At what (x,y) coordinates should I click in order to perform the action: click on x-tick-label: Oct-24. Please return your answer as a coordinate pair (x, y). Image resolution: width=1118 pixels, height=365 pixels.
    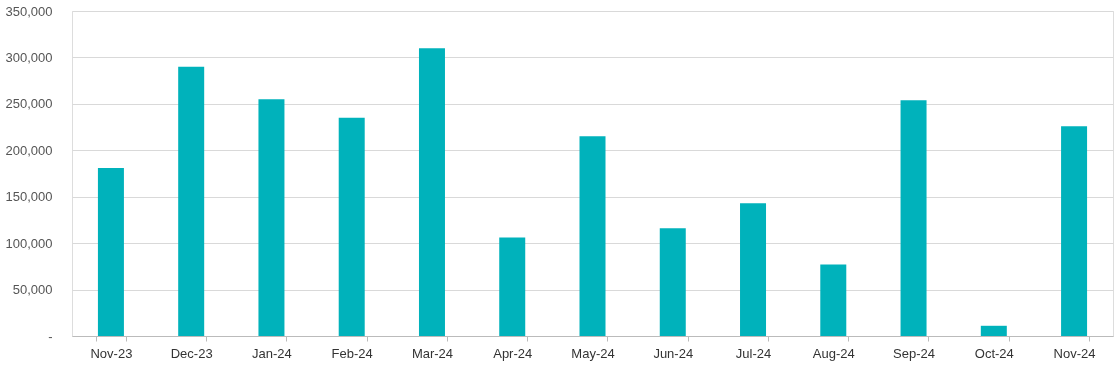
    Looking at the image, I should click on (994, 353).